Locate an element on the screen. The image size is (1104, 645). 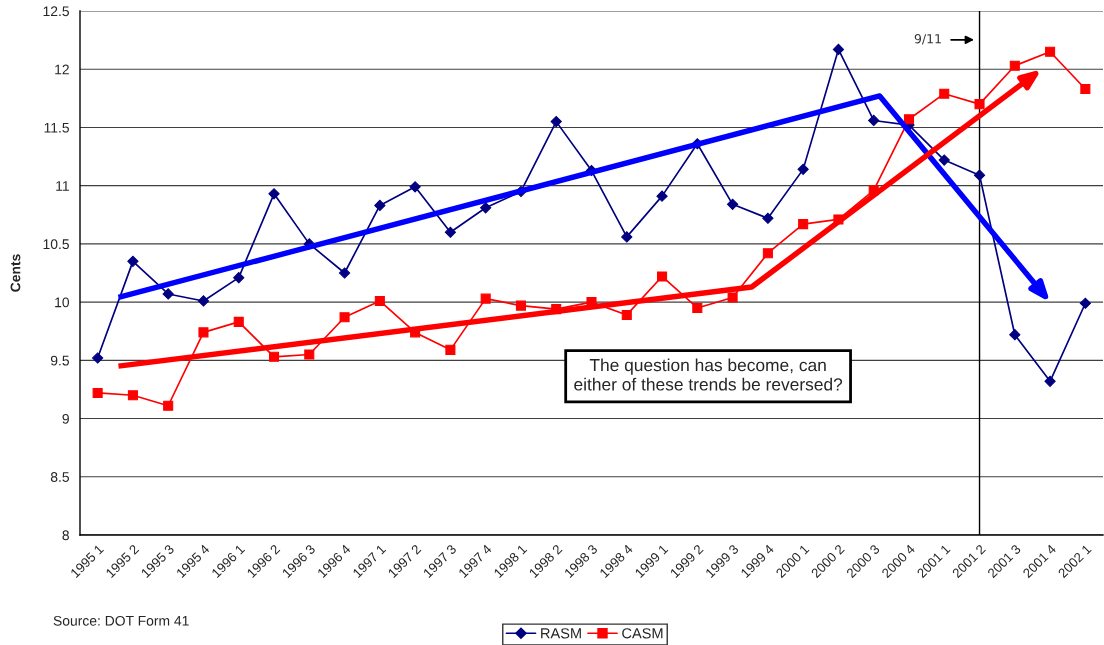
ref-line-label: 9/11 is located at coordinates (927, 39).